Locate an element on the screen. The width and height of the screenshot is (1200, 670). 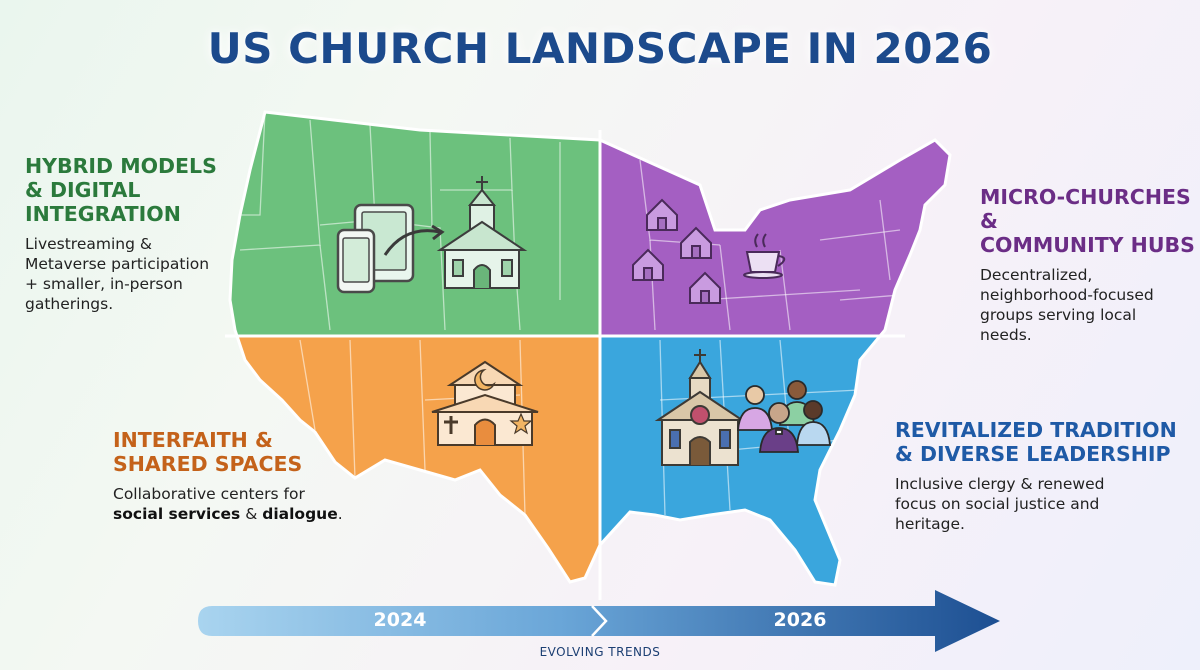
description-line: heritage. is located at coordinates (930, 524).